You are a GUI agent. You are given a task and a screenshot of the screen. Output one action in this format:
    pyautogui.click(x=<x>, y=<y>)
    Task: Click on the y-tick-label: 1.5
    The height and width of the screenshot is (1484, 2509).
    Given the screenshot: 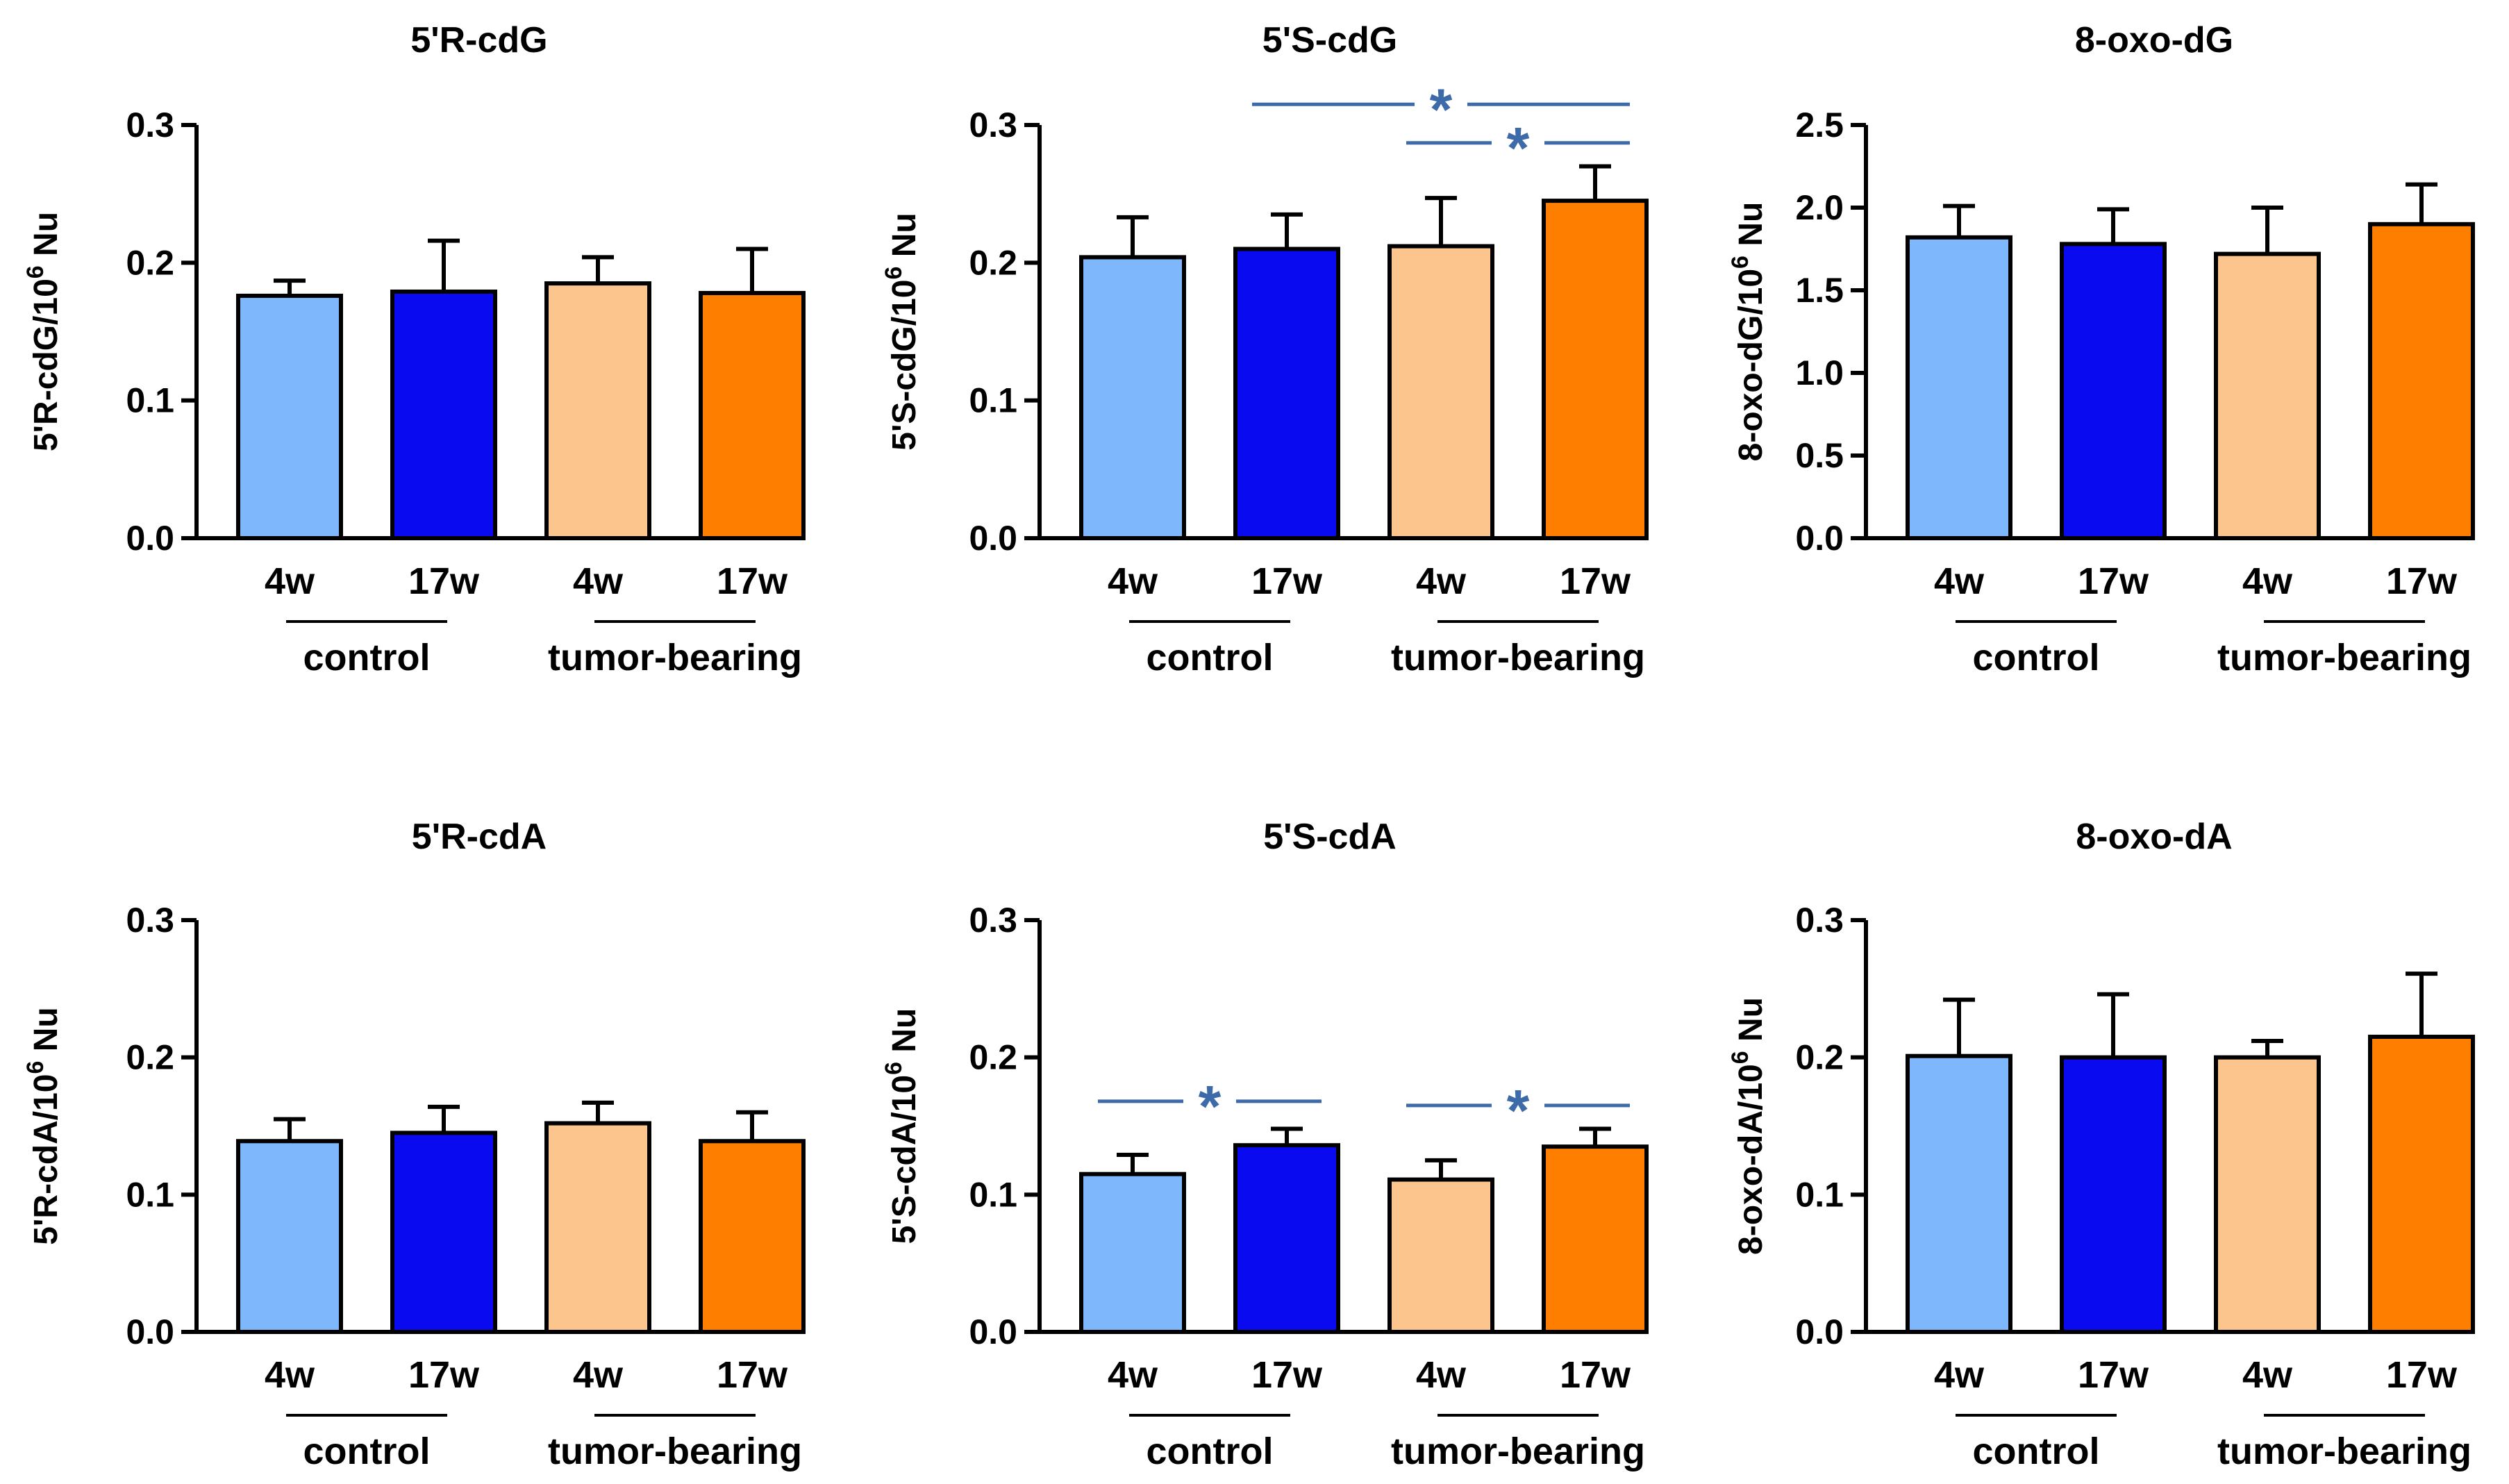 What is the action you would take?
    pyautogui.click(x=1819, y=290)
    